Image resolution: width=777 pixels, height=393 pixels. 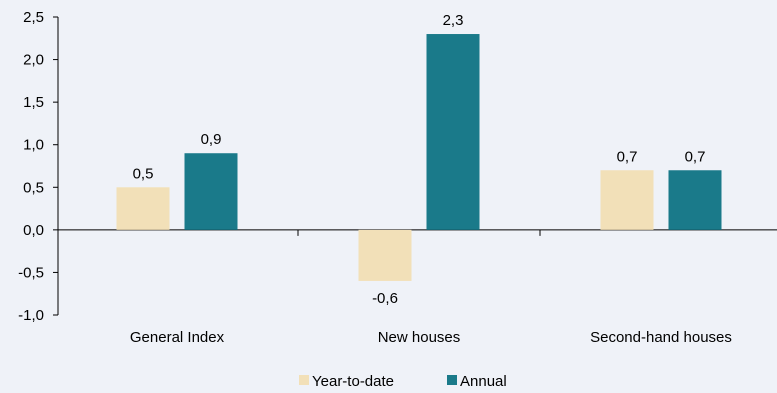 What do you see at coordinates (33, 187) in the screenshot?
I see `y-tick-label: 0,5` at bounding box center [33, 187].